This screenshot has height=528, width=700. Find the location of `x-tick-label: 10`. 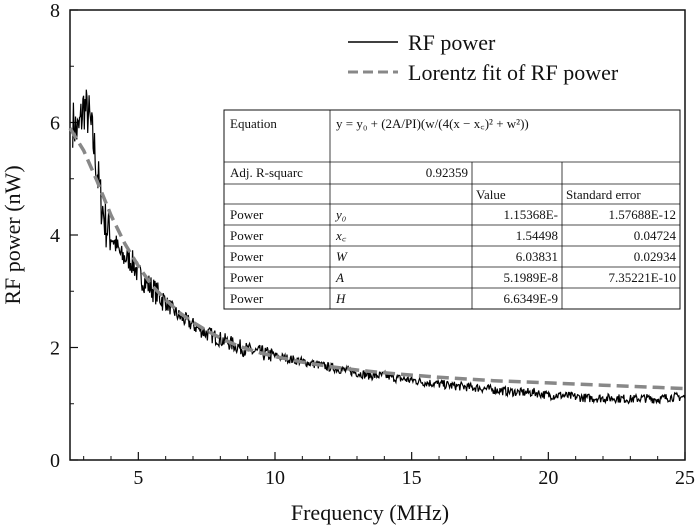

x-tick-label: 10 is located at coordinates (275, 478).